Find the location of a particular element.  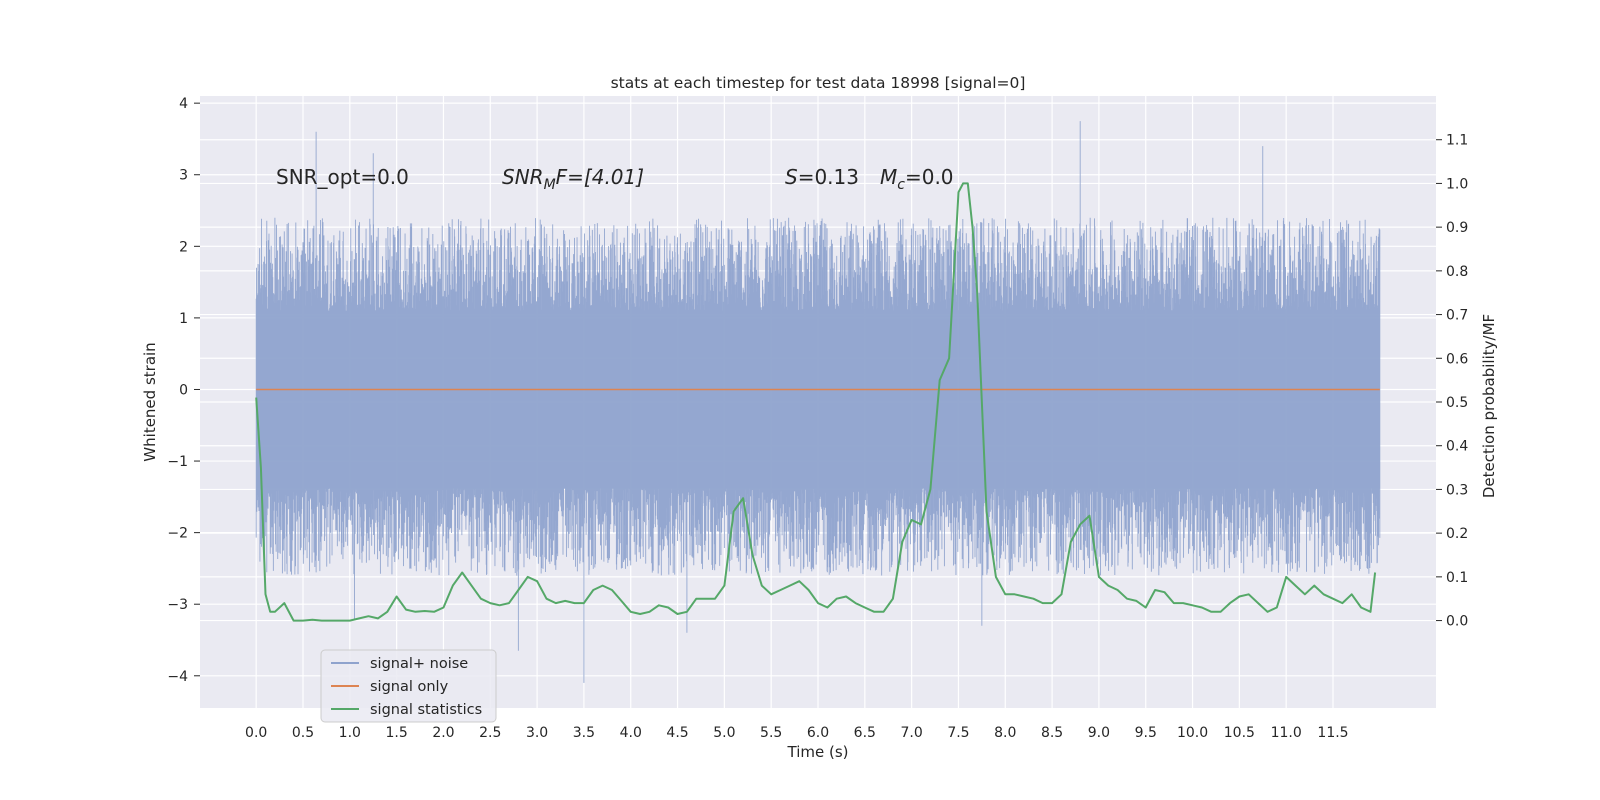

x-tick-label: 3.0 is located at coordinates (537, 733).